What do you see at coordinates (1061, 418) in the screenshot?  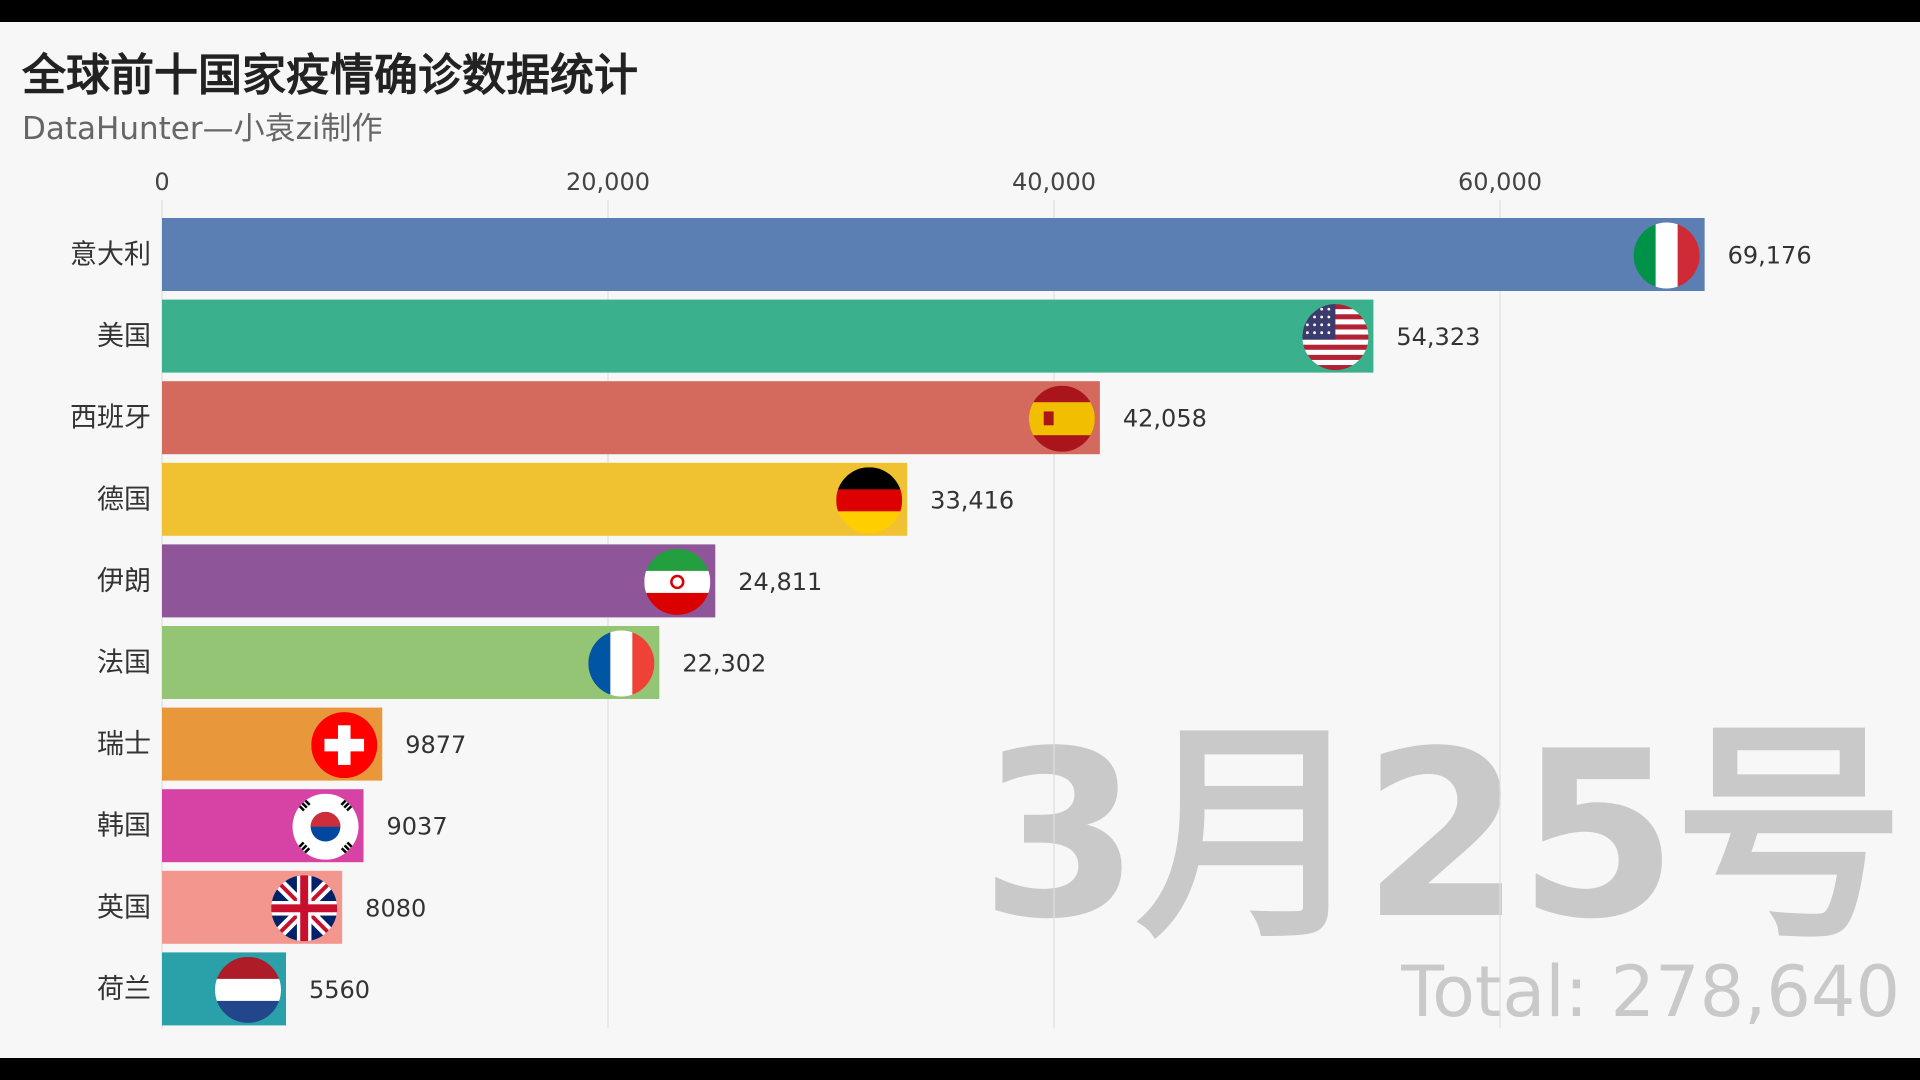 I see `spain-flag-icon` at bounding box center [1061, 418].